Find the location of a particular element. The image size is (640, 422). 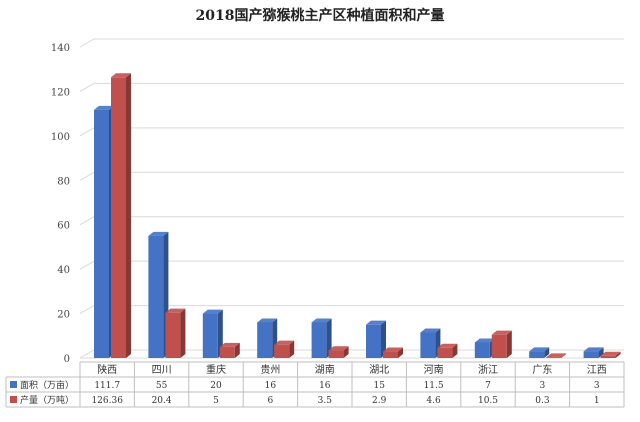

y-tick-label: 80 is located at coordinates (63, 181).